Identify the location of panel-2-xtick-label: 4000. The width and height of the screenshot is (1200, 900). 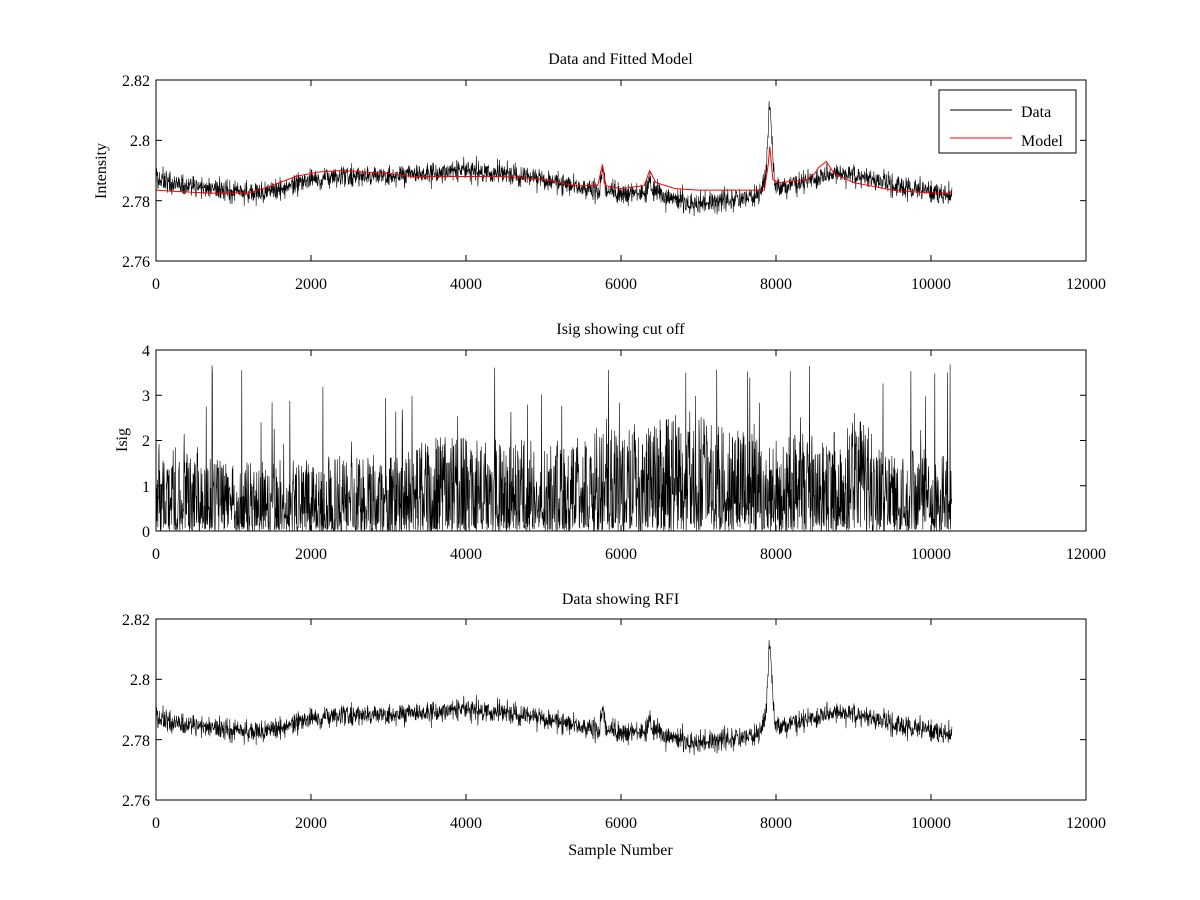
(466, 554).